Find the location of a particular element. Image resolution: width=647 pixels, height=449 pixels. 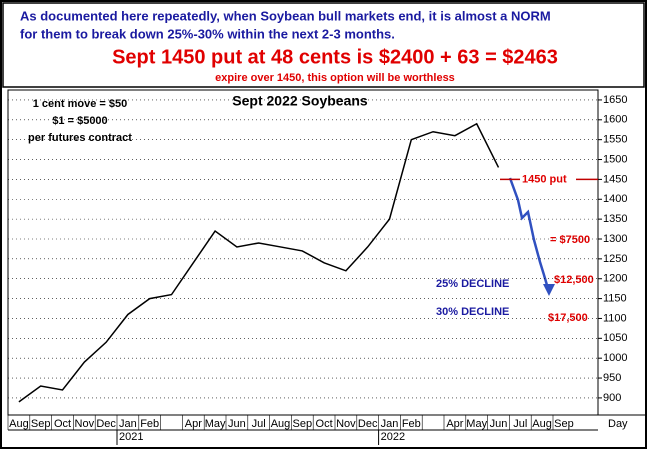

projection-arrow is located at coordinates (529, 235).